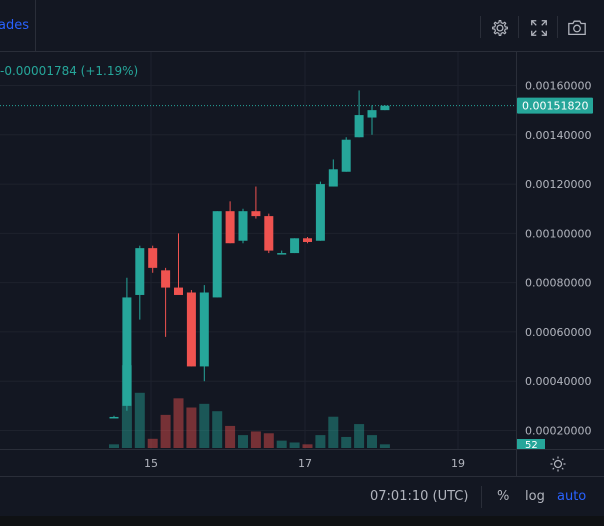 The height and width of the screenshot is (526, 604). I want to click on price-tick-label: 0.00020000, so click(558, 431).